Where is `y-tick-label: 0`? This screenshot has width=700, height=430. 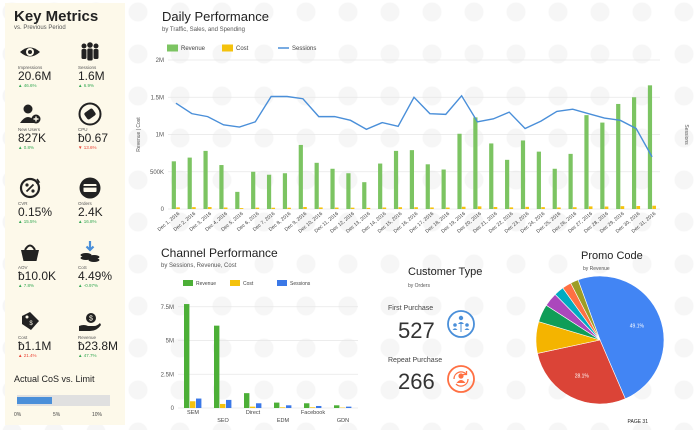 y-tick-label: 0 is located at coordinates (163, 210).